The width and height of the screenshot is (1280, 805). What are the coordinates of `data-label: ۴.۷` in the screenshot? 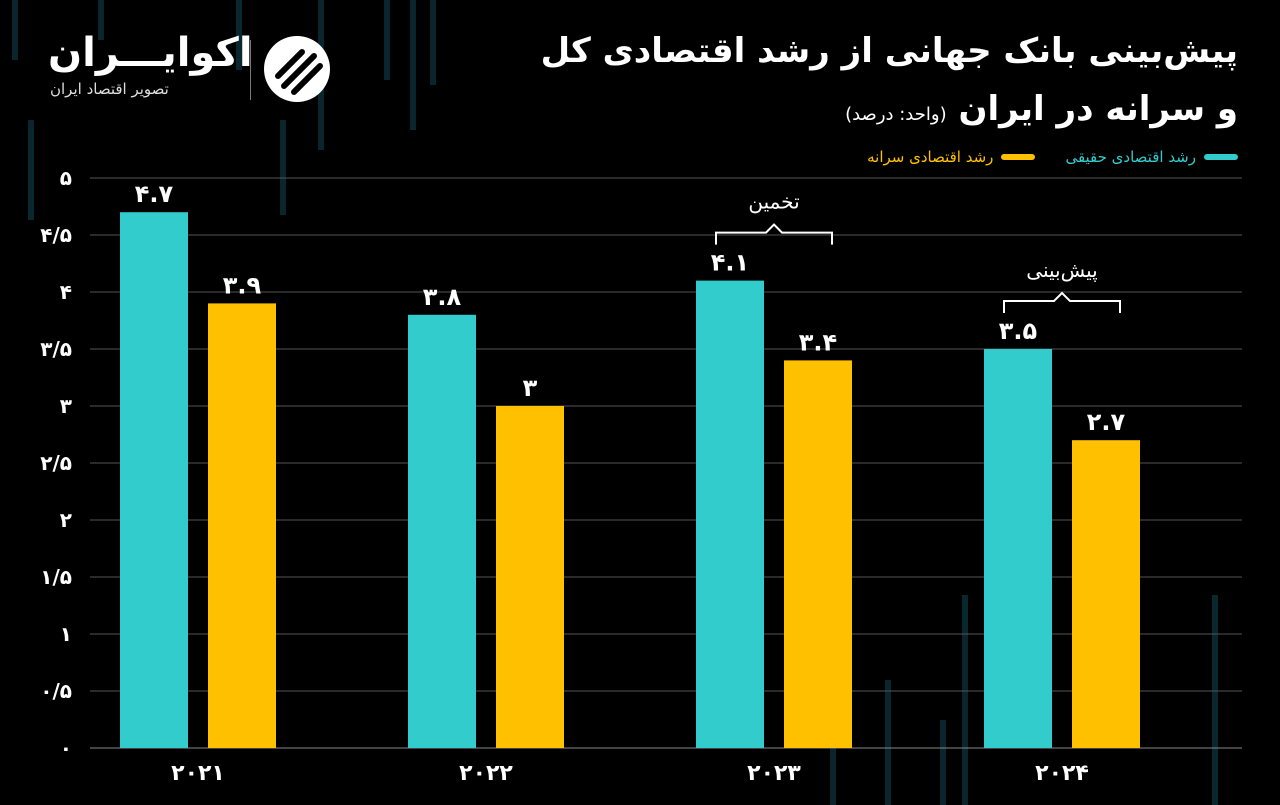 It's located at (154, 194).